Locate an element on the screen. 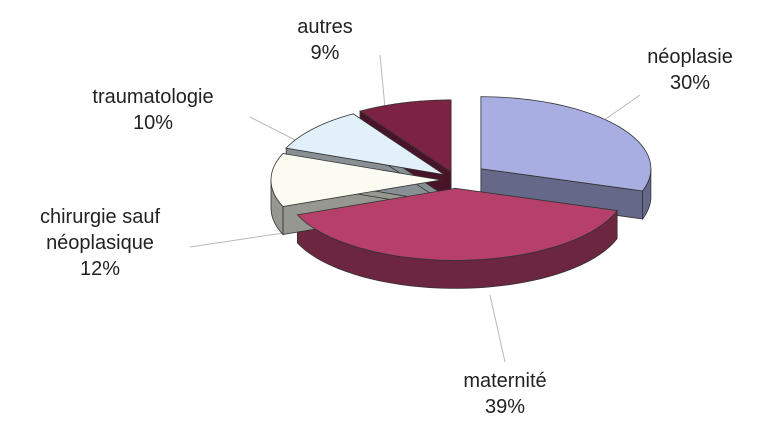 The image size is (763, 423). category-label: chirurgie sauf néoplasique is located at coordinates (100, 230).